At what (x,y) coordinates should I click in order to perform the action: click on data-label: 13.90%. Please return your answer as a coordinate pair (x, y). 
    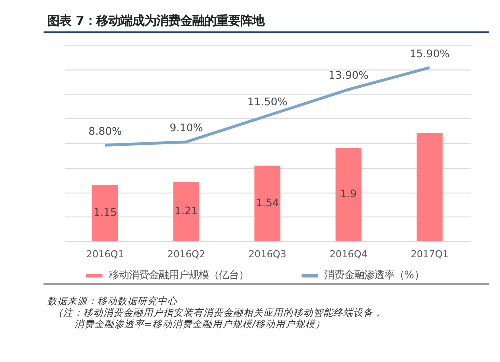
    Looking at the image, I should click on (348, 76).